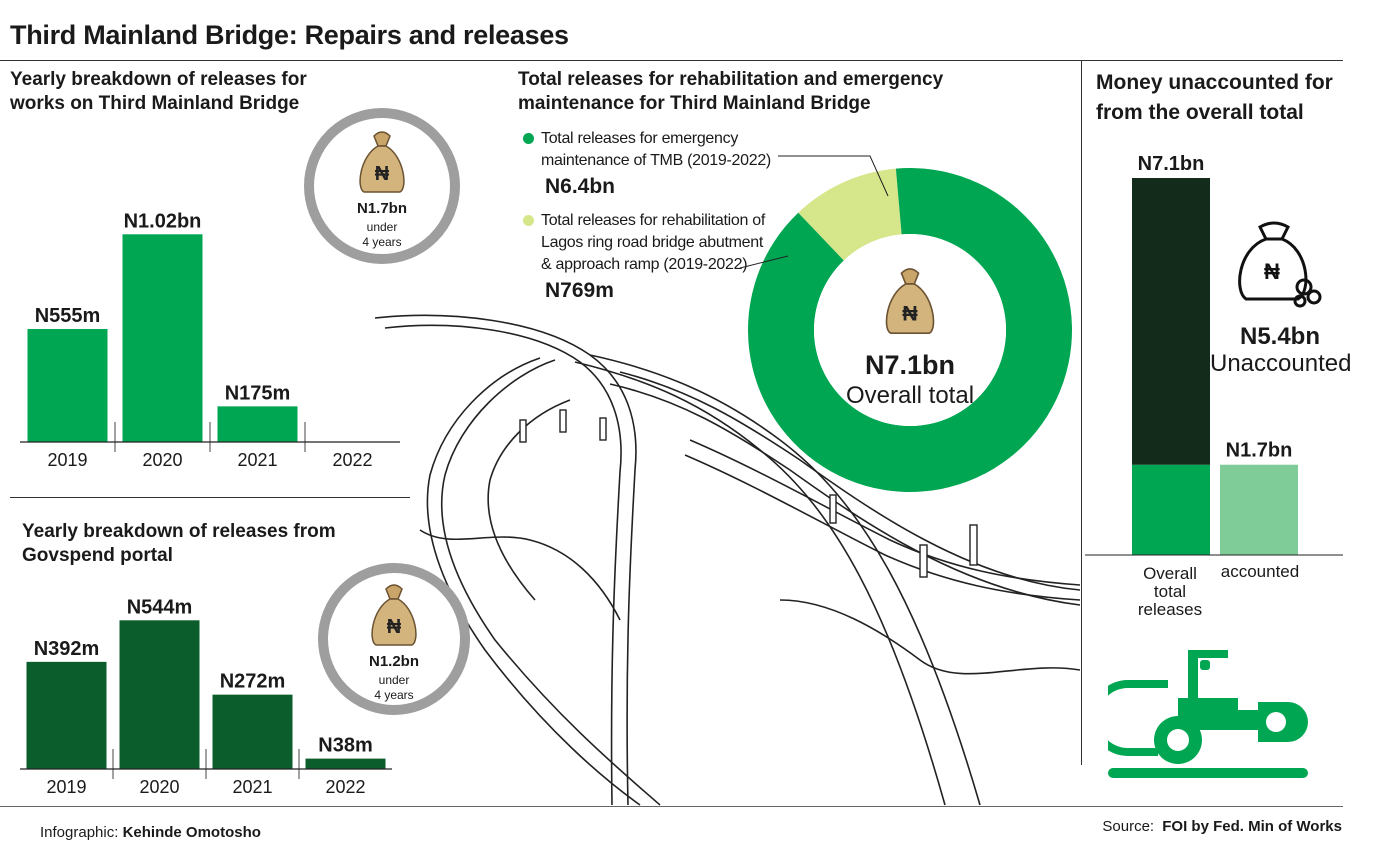 The width and height of the screenshot is (1374, 854). I want to click on govspend-total-badge: ₦ N1.2bn under 4 years, so click(394, 639).